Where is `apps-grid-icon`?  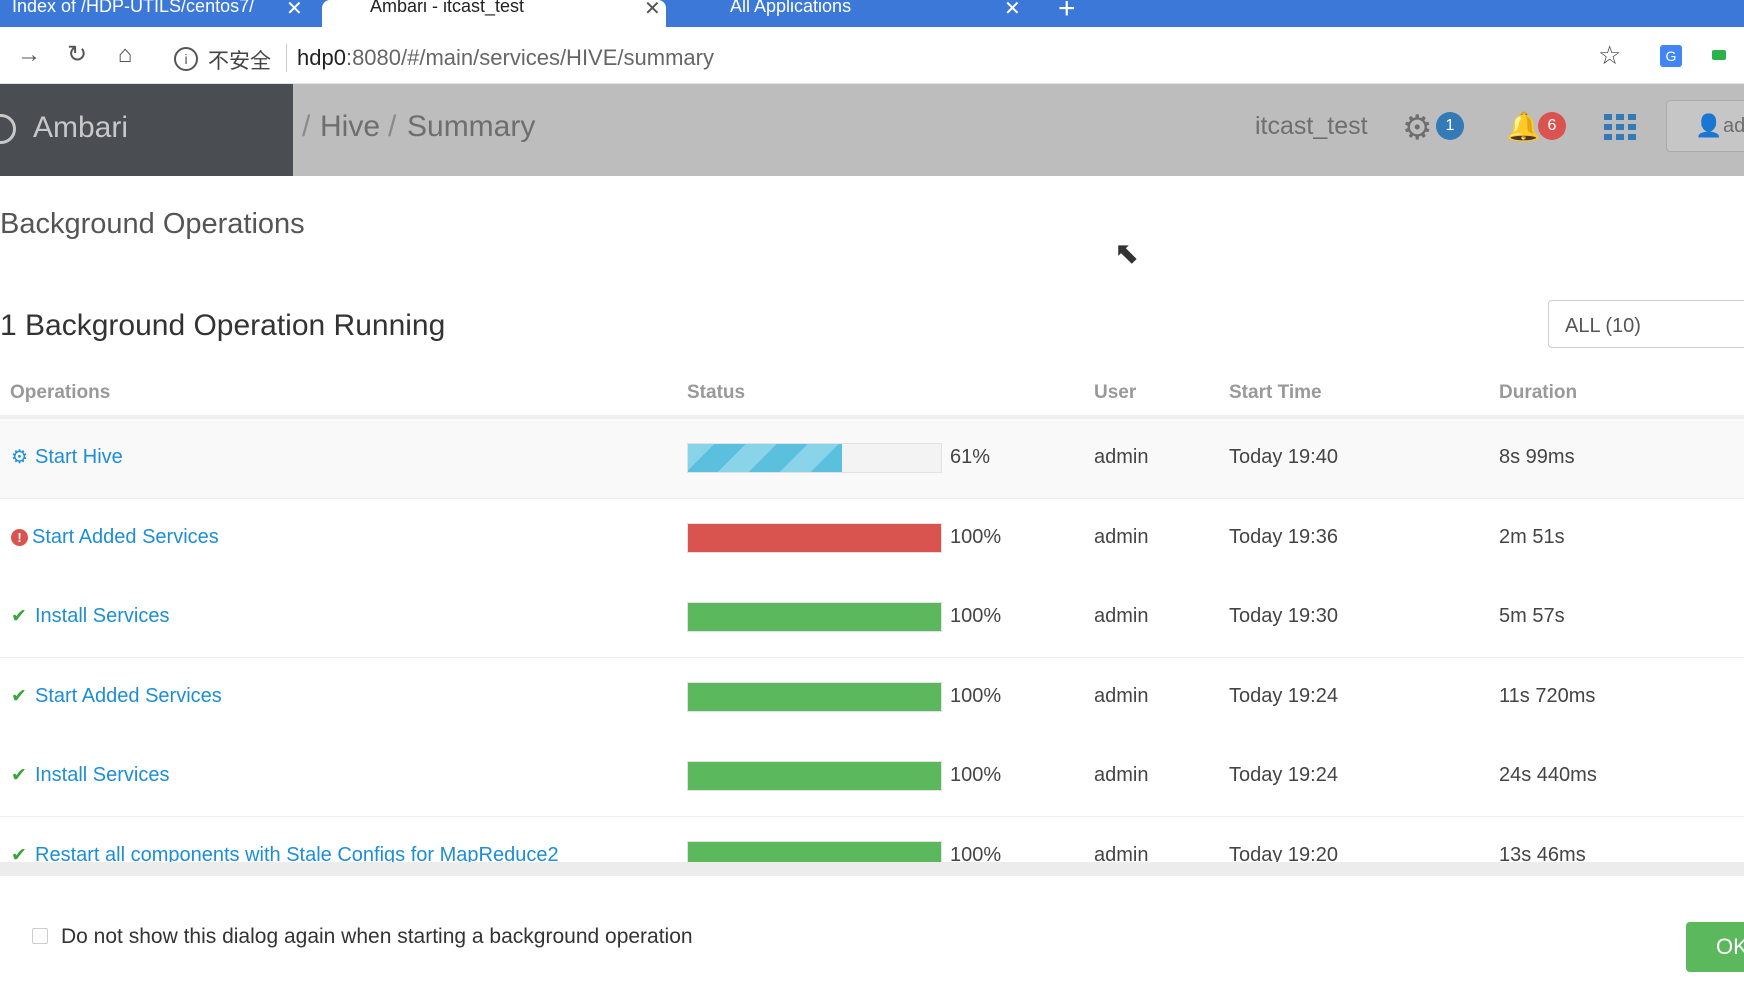 apps-grid-icon is located at coordinates (1620, 127).